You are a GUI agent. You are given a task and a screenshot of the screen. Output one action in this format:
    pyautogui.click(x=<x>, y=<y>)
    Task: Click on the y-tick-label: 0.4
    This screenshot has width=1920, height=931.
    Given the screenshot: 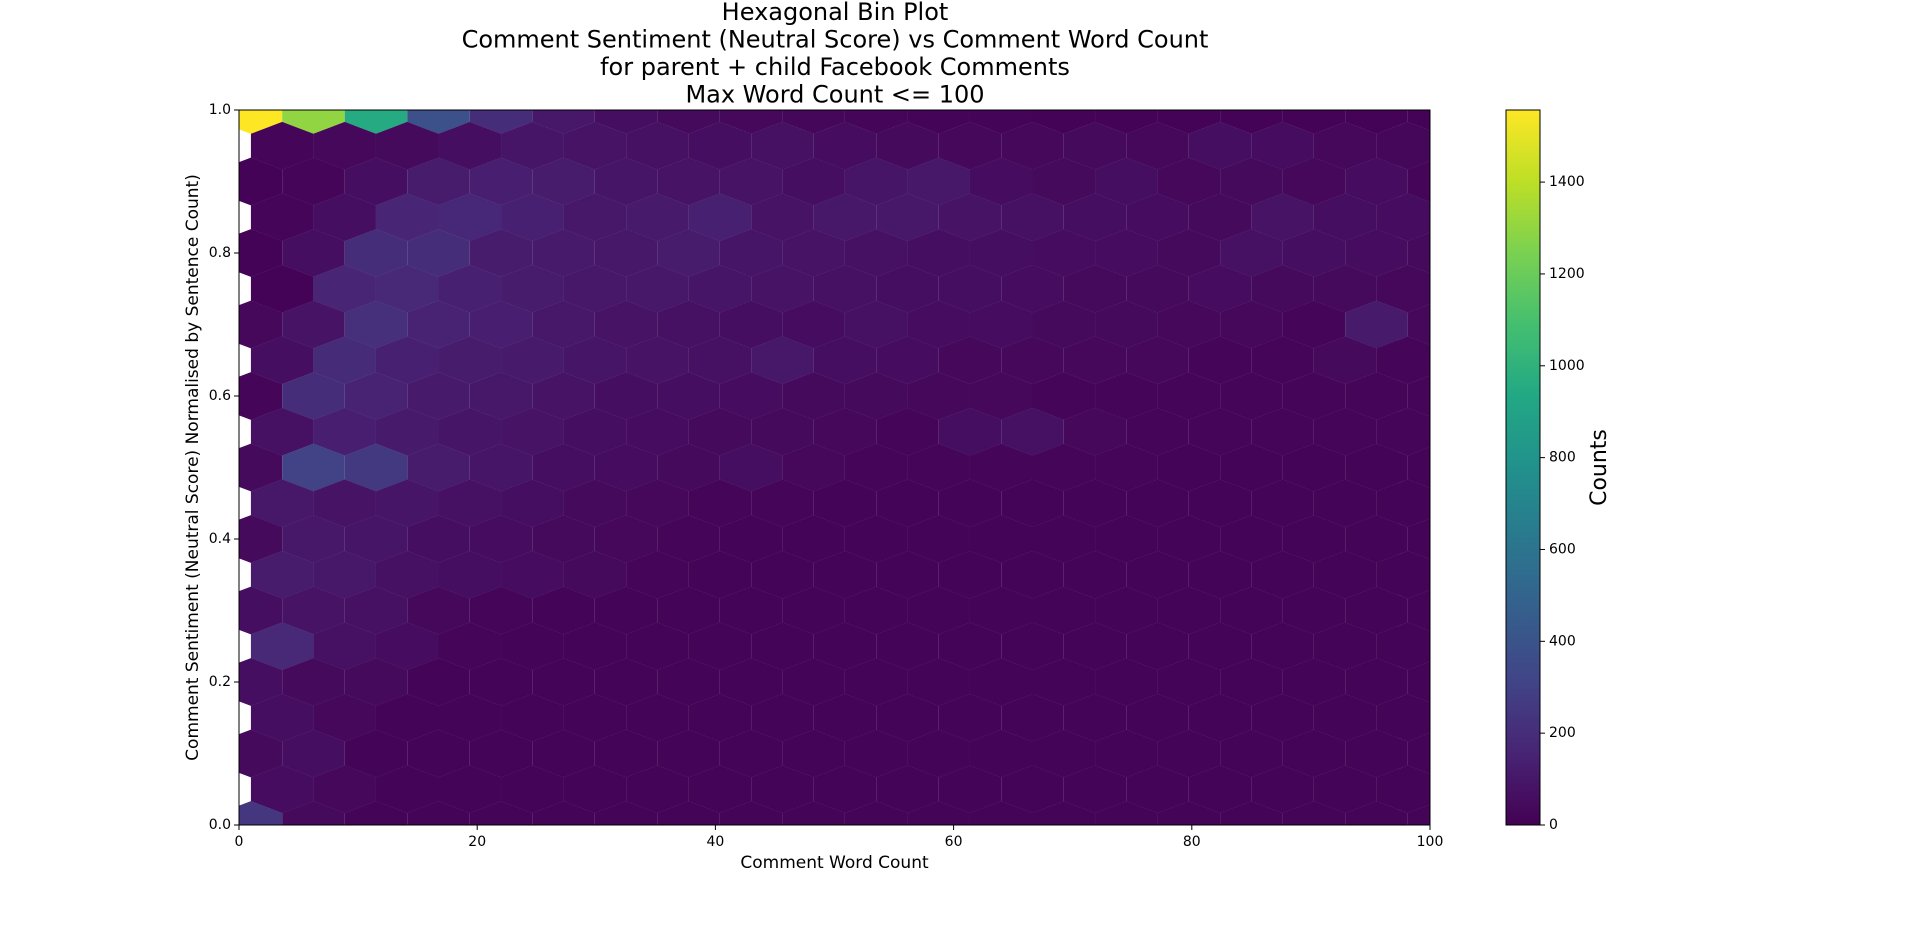 What is the action you would take?
    pyautogui.click(x=220, y=539)
    